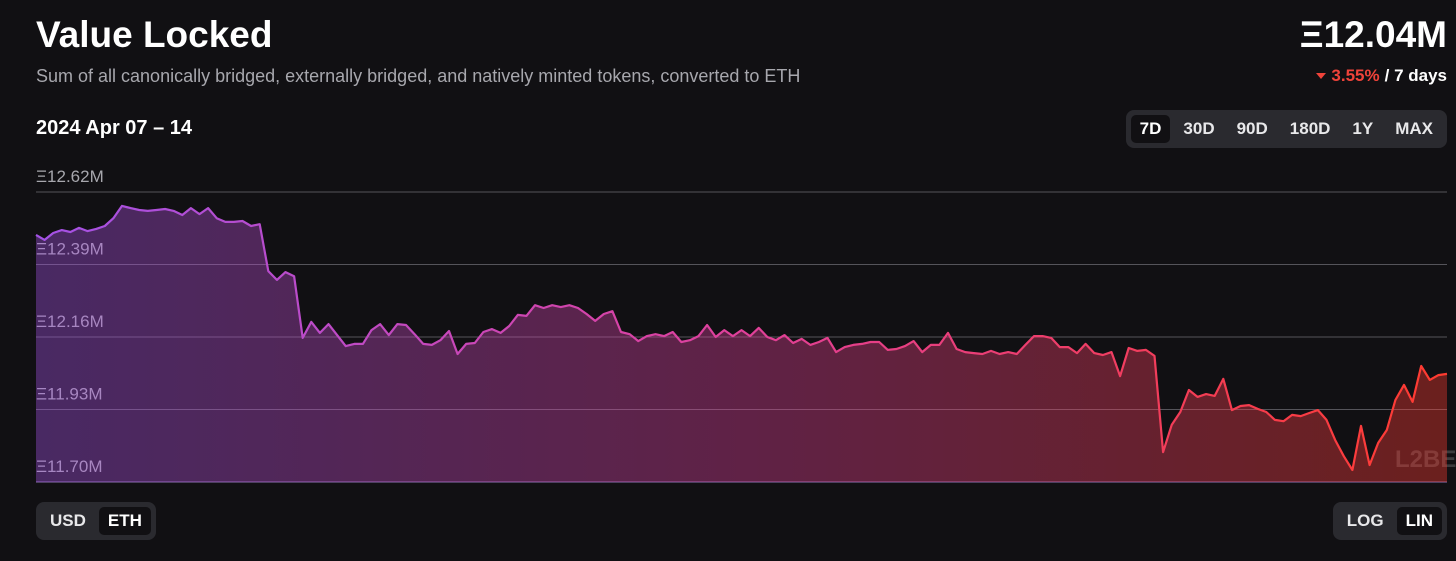 This screenshot has width=1456, height=561. Describe the element at coordinates (1381, 76) in the screenshot. I see `change-row: 3.55% / 7 days` at that location.